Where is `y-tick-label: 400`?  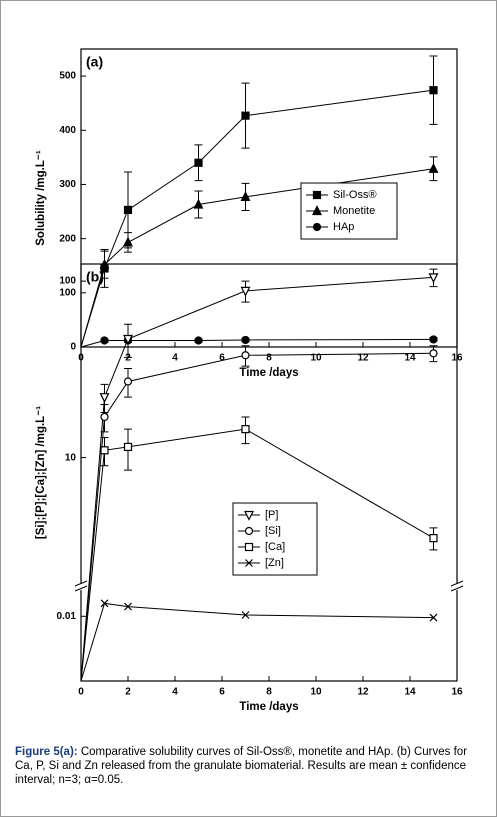 y-tick-label: 400 is located at coordinates (67, 130).